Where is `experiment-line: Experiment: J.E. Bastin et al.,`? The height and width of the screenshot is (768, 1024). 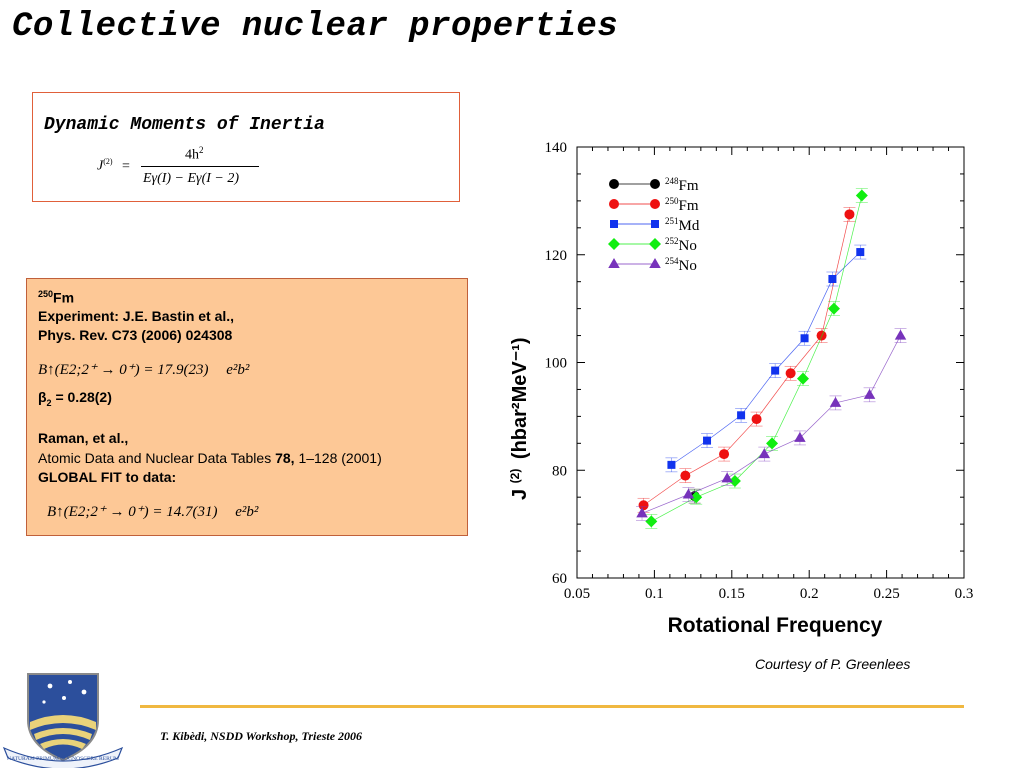 experiment-line: Experiment: J.E. Bastin et al., is located at coordinates (136, 316).